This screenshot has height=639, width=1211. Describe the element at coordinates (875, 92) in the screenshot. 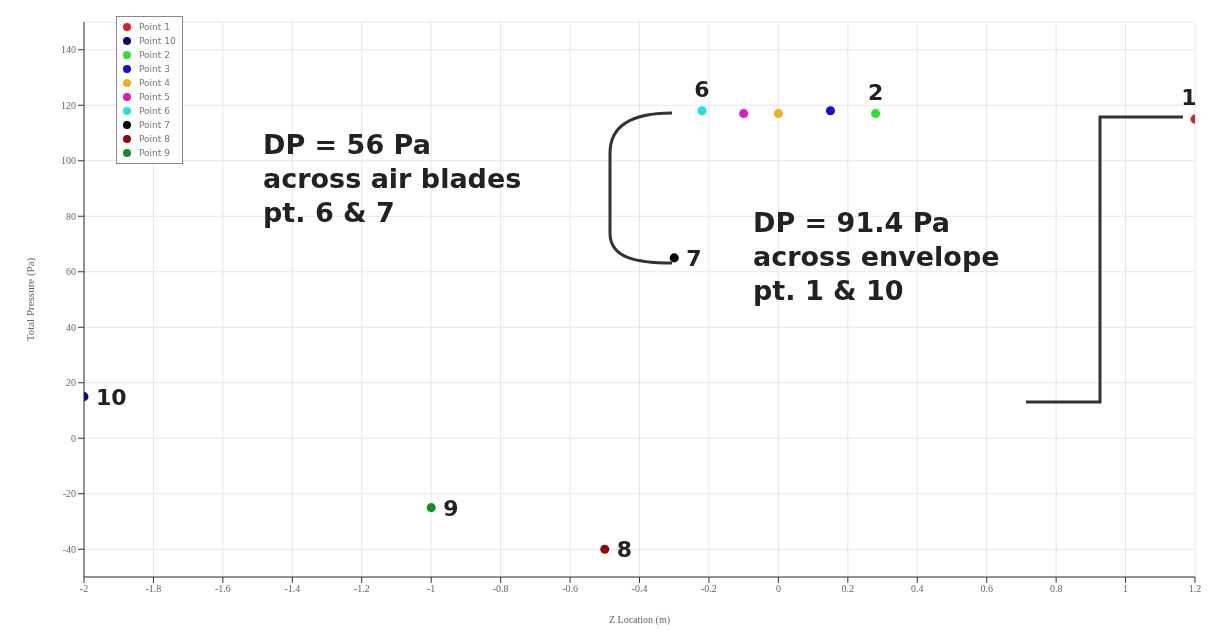

I see `annotation: 2` at that location.